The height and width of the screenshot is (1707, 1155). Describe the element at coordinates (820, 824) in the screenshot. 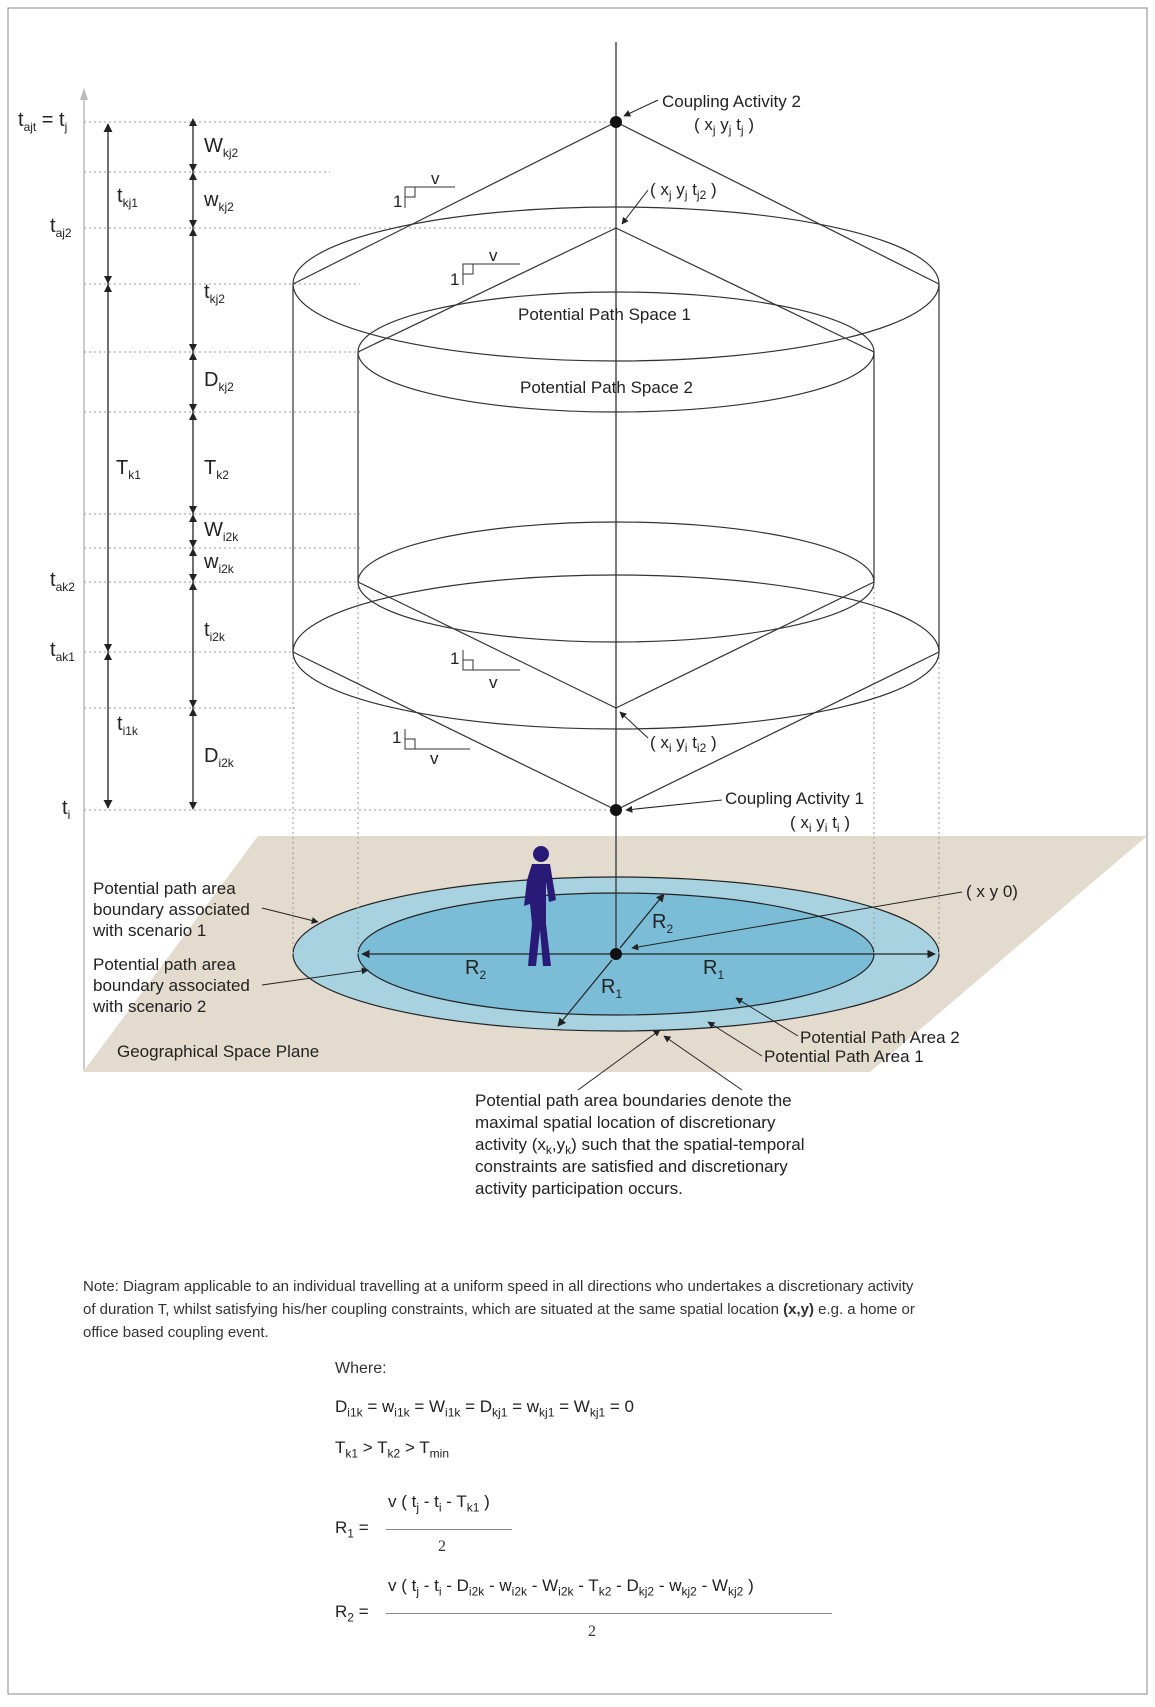

I see `coupling-activity-1-coord: ( xi yi ti )` at that location.